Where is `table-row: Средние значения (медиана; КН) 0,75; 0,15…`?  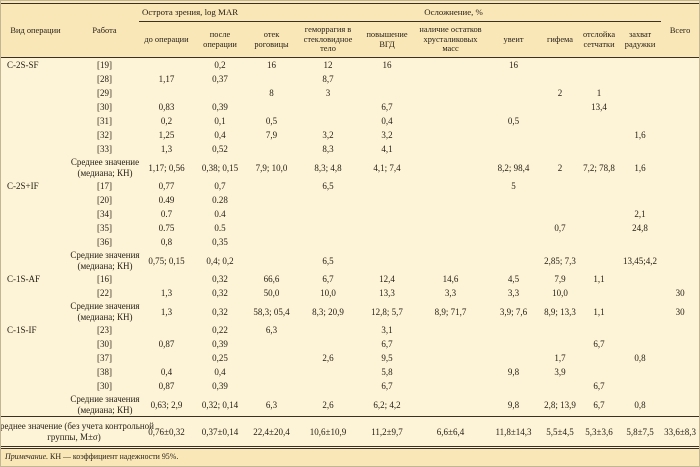 table-row: Средние значения (медиана; КН) 0,75; 0,15… is located at coordinates (350, 260).